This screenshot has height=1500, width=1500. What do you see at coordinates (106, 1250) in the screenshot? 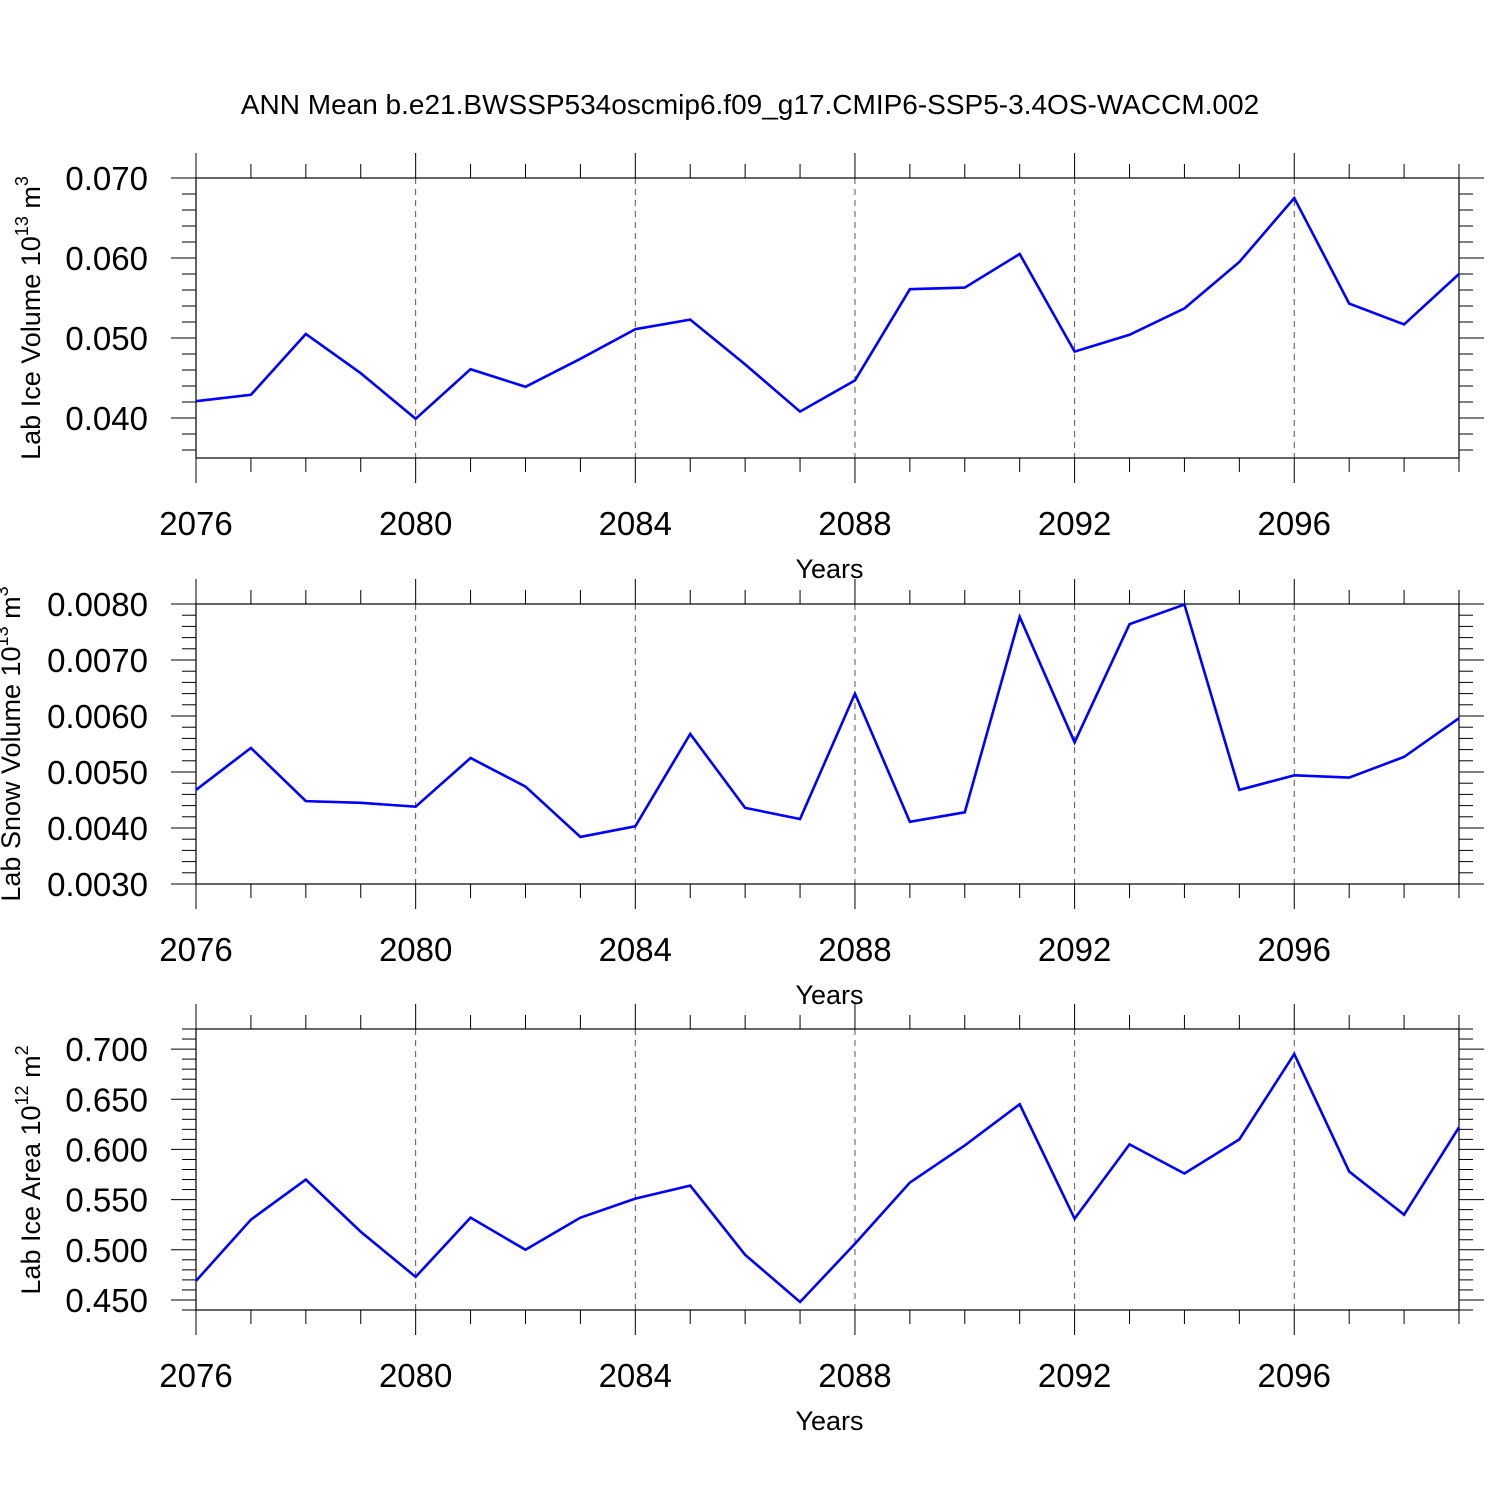
I see `y-tick-label: 0.500` at bounding box center [106, 1250].